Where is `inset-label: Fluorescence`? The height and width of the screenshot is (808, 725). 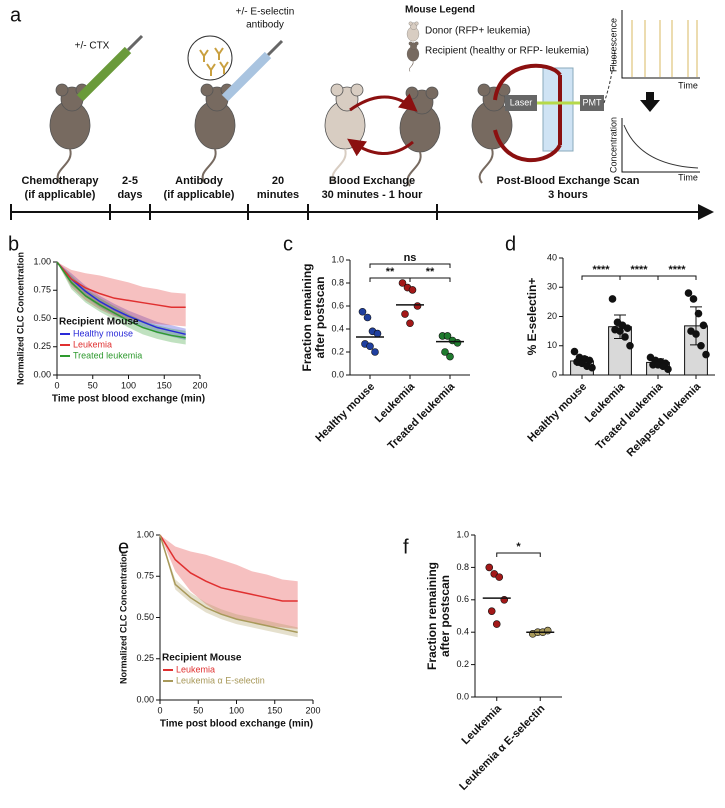
inset-label: Fluorescence is located at coordinates (613, 45).